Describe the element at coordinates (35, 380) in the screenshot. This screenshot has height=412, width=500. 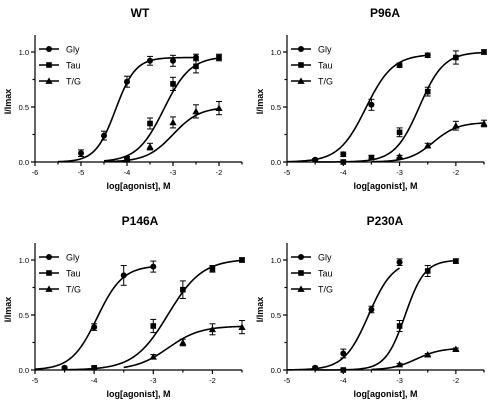
I see `x-tick-label: -5` at that location.